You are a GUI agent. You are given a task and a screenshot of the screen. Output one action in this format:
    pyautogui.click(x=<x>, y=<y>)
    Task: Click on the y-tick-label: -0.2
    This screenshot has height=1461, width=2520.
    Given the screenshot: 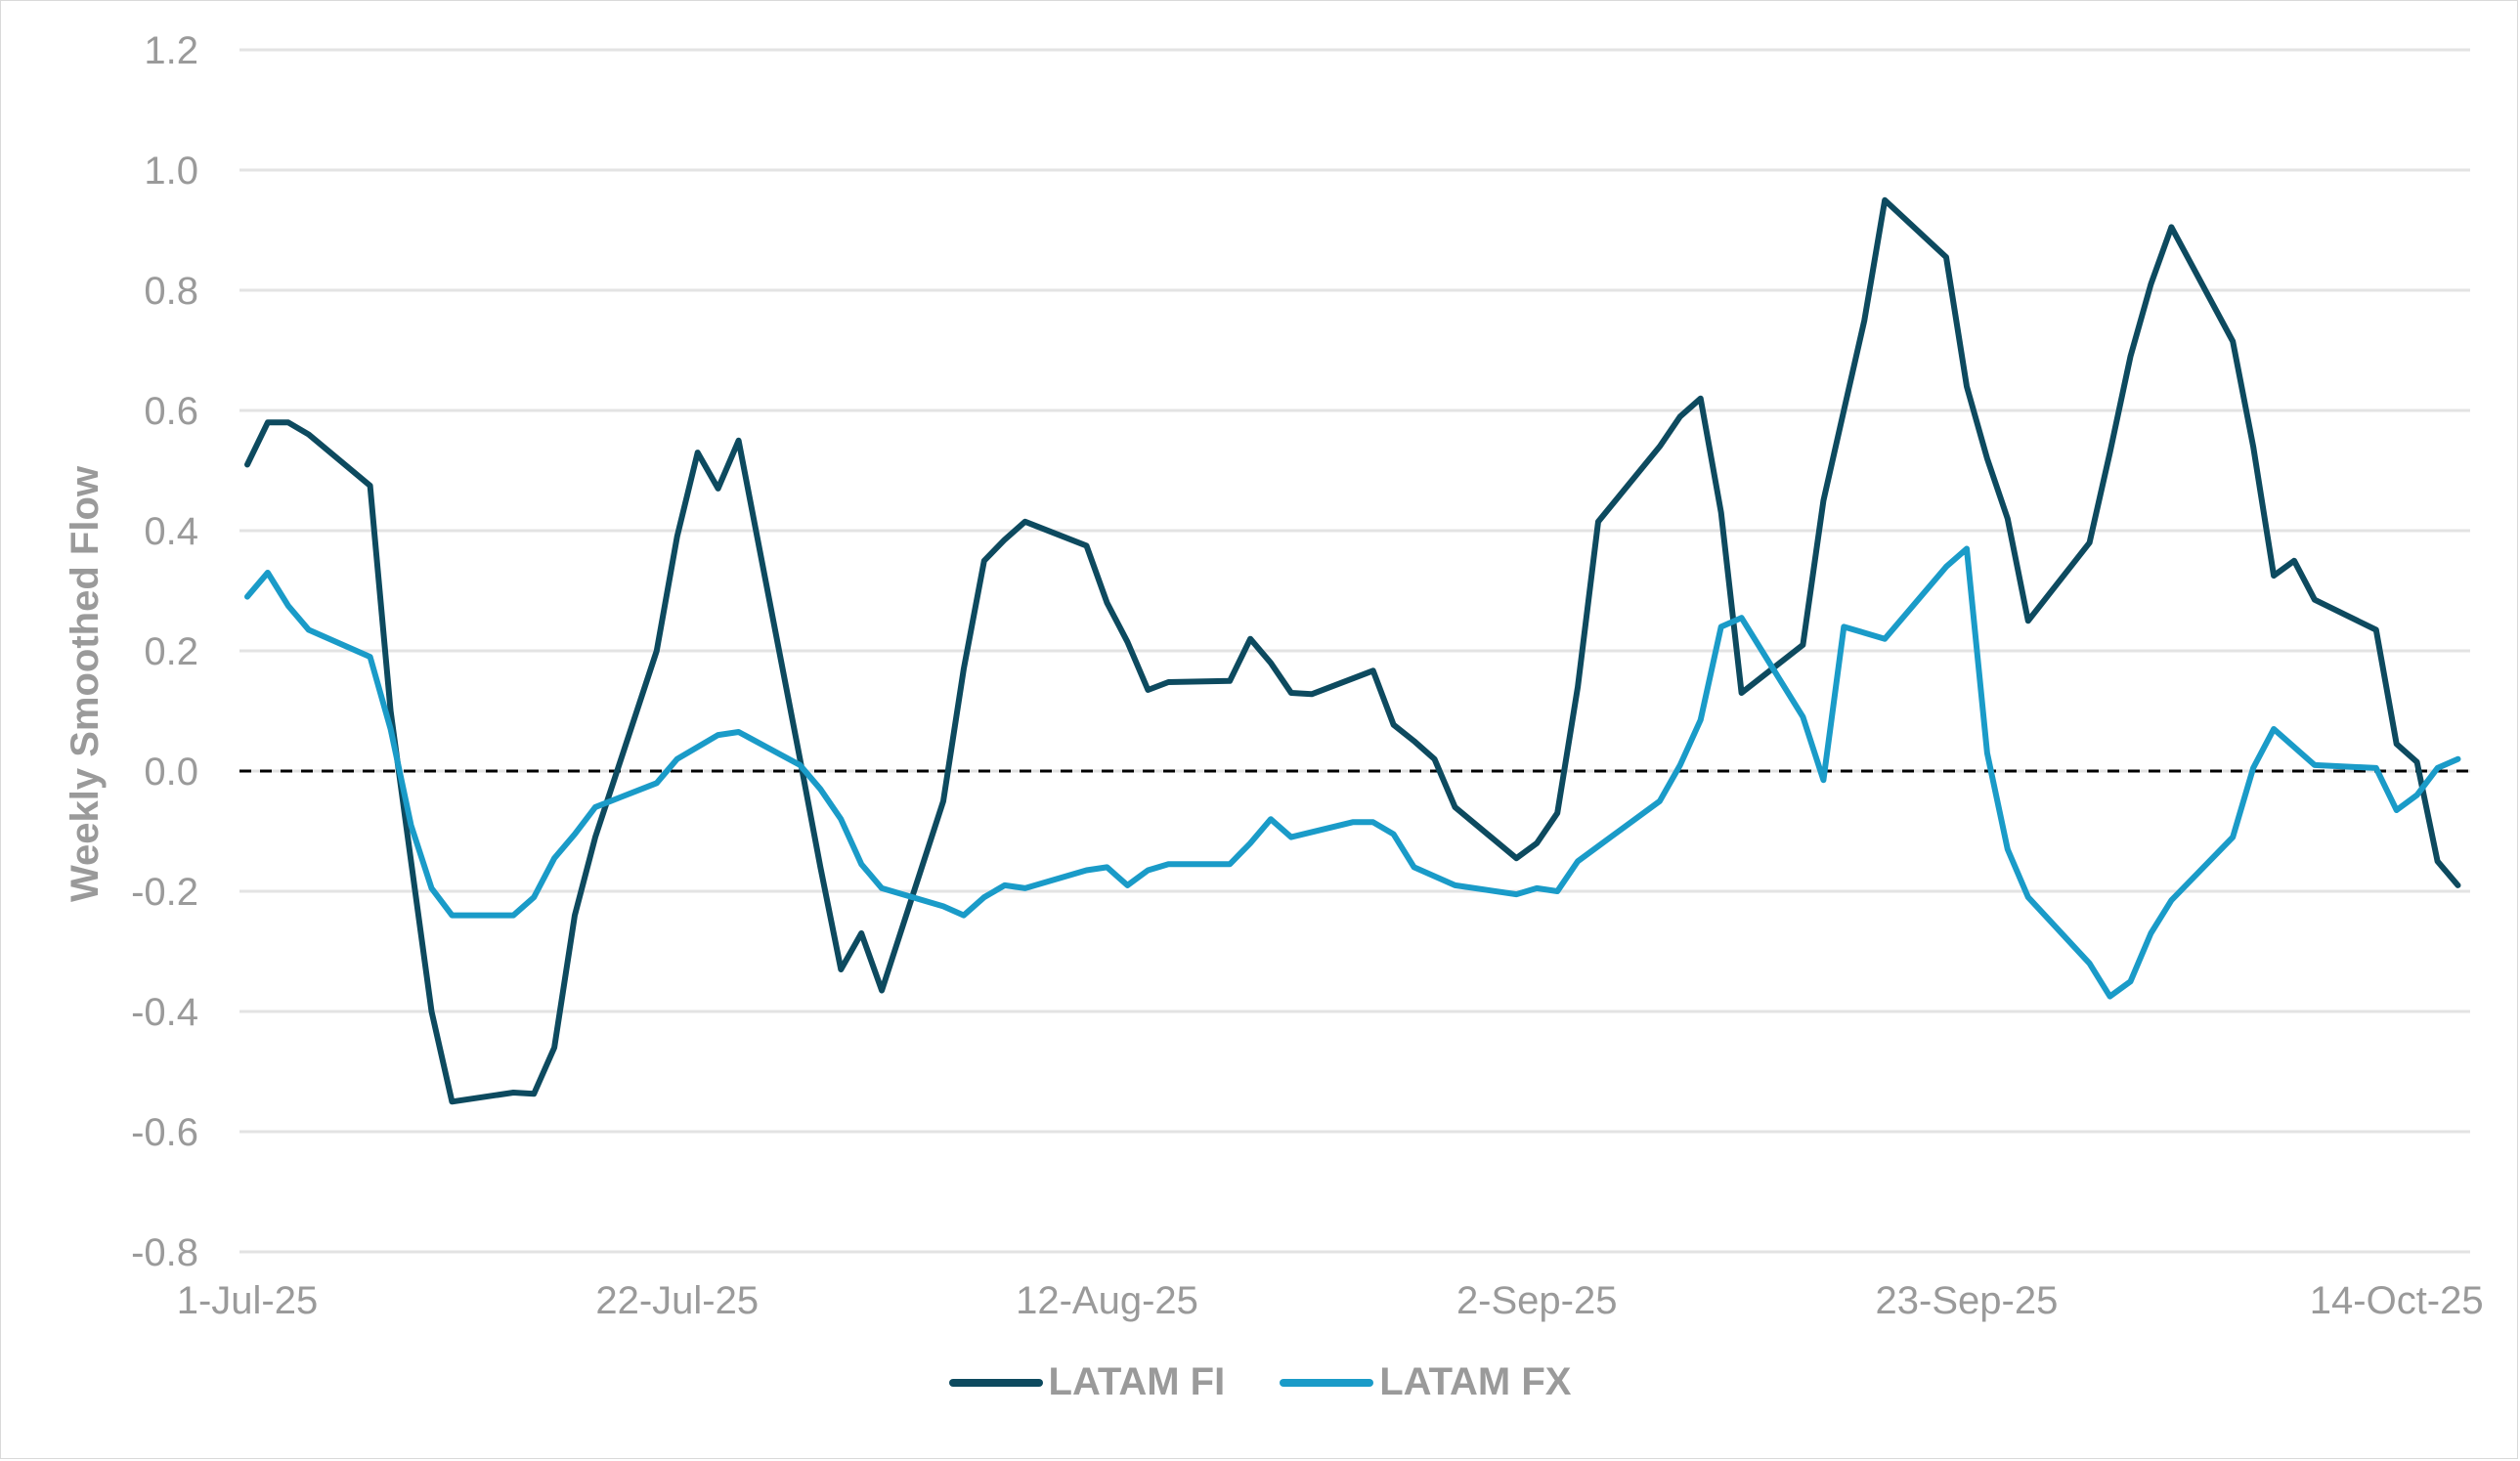 What is the action you would take?
    pyautogui.click(x=164, y=892)
    